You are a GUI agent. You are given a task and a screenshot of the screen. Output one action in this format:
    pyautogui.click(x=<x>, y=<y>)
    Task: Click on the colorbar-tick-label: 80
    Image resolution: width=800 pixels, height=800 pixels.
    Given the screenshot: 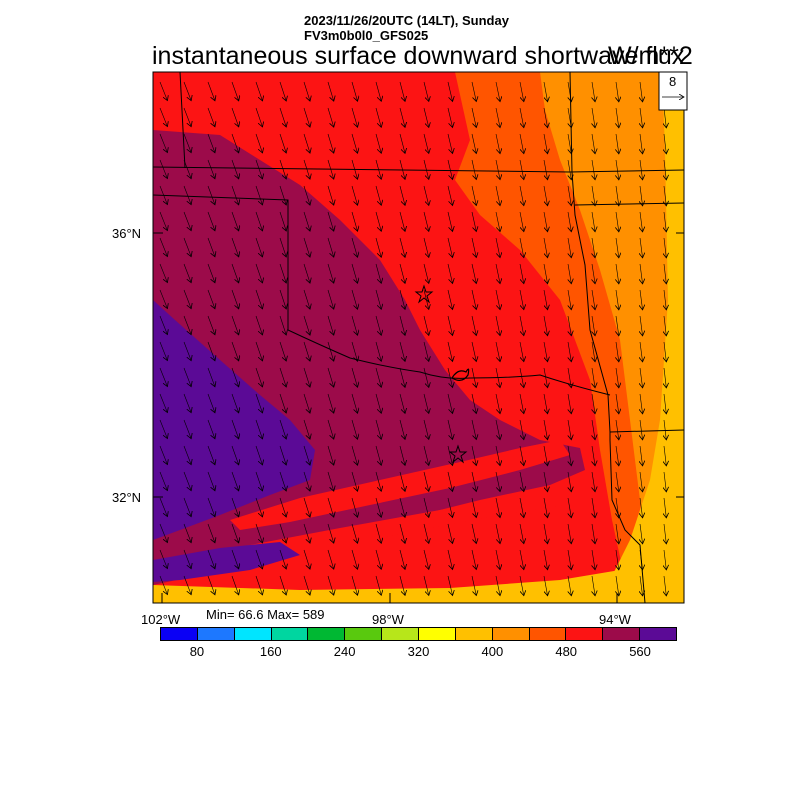 What is the action you would take?
    pyautogui.click(x=197, y=651)
    